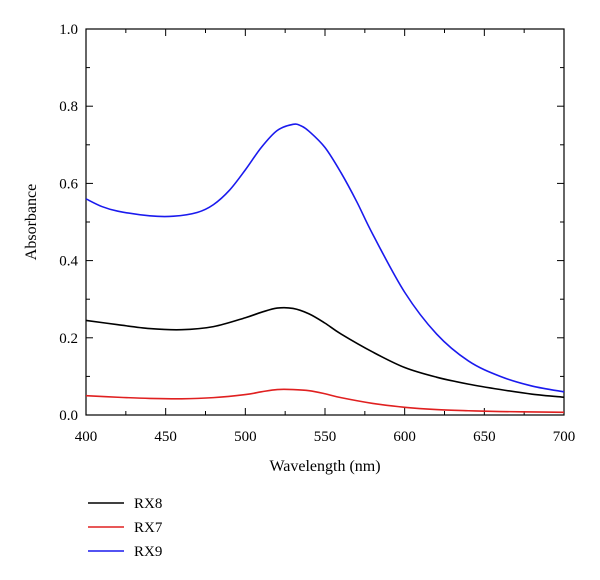 The width and height of the screenshot is (600, 580). Describe the element at coordinates (68, 262) in the screenshot. I see `y-tick-label: 0.4` at that location.